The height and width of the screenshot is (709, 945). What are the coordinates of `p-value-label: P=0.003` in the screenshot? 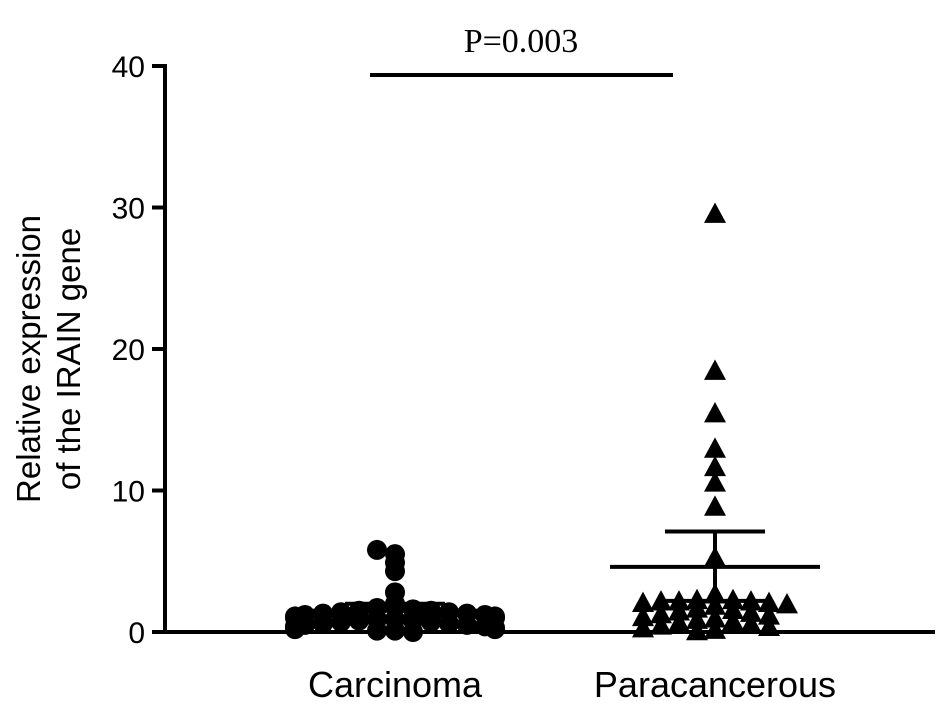 It's located at (521, 41).